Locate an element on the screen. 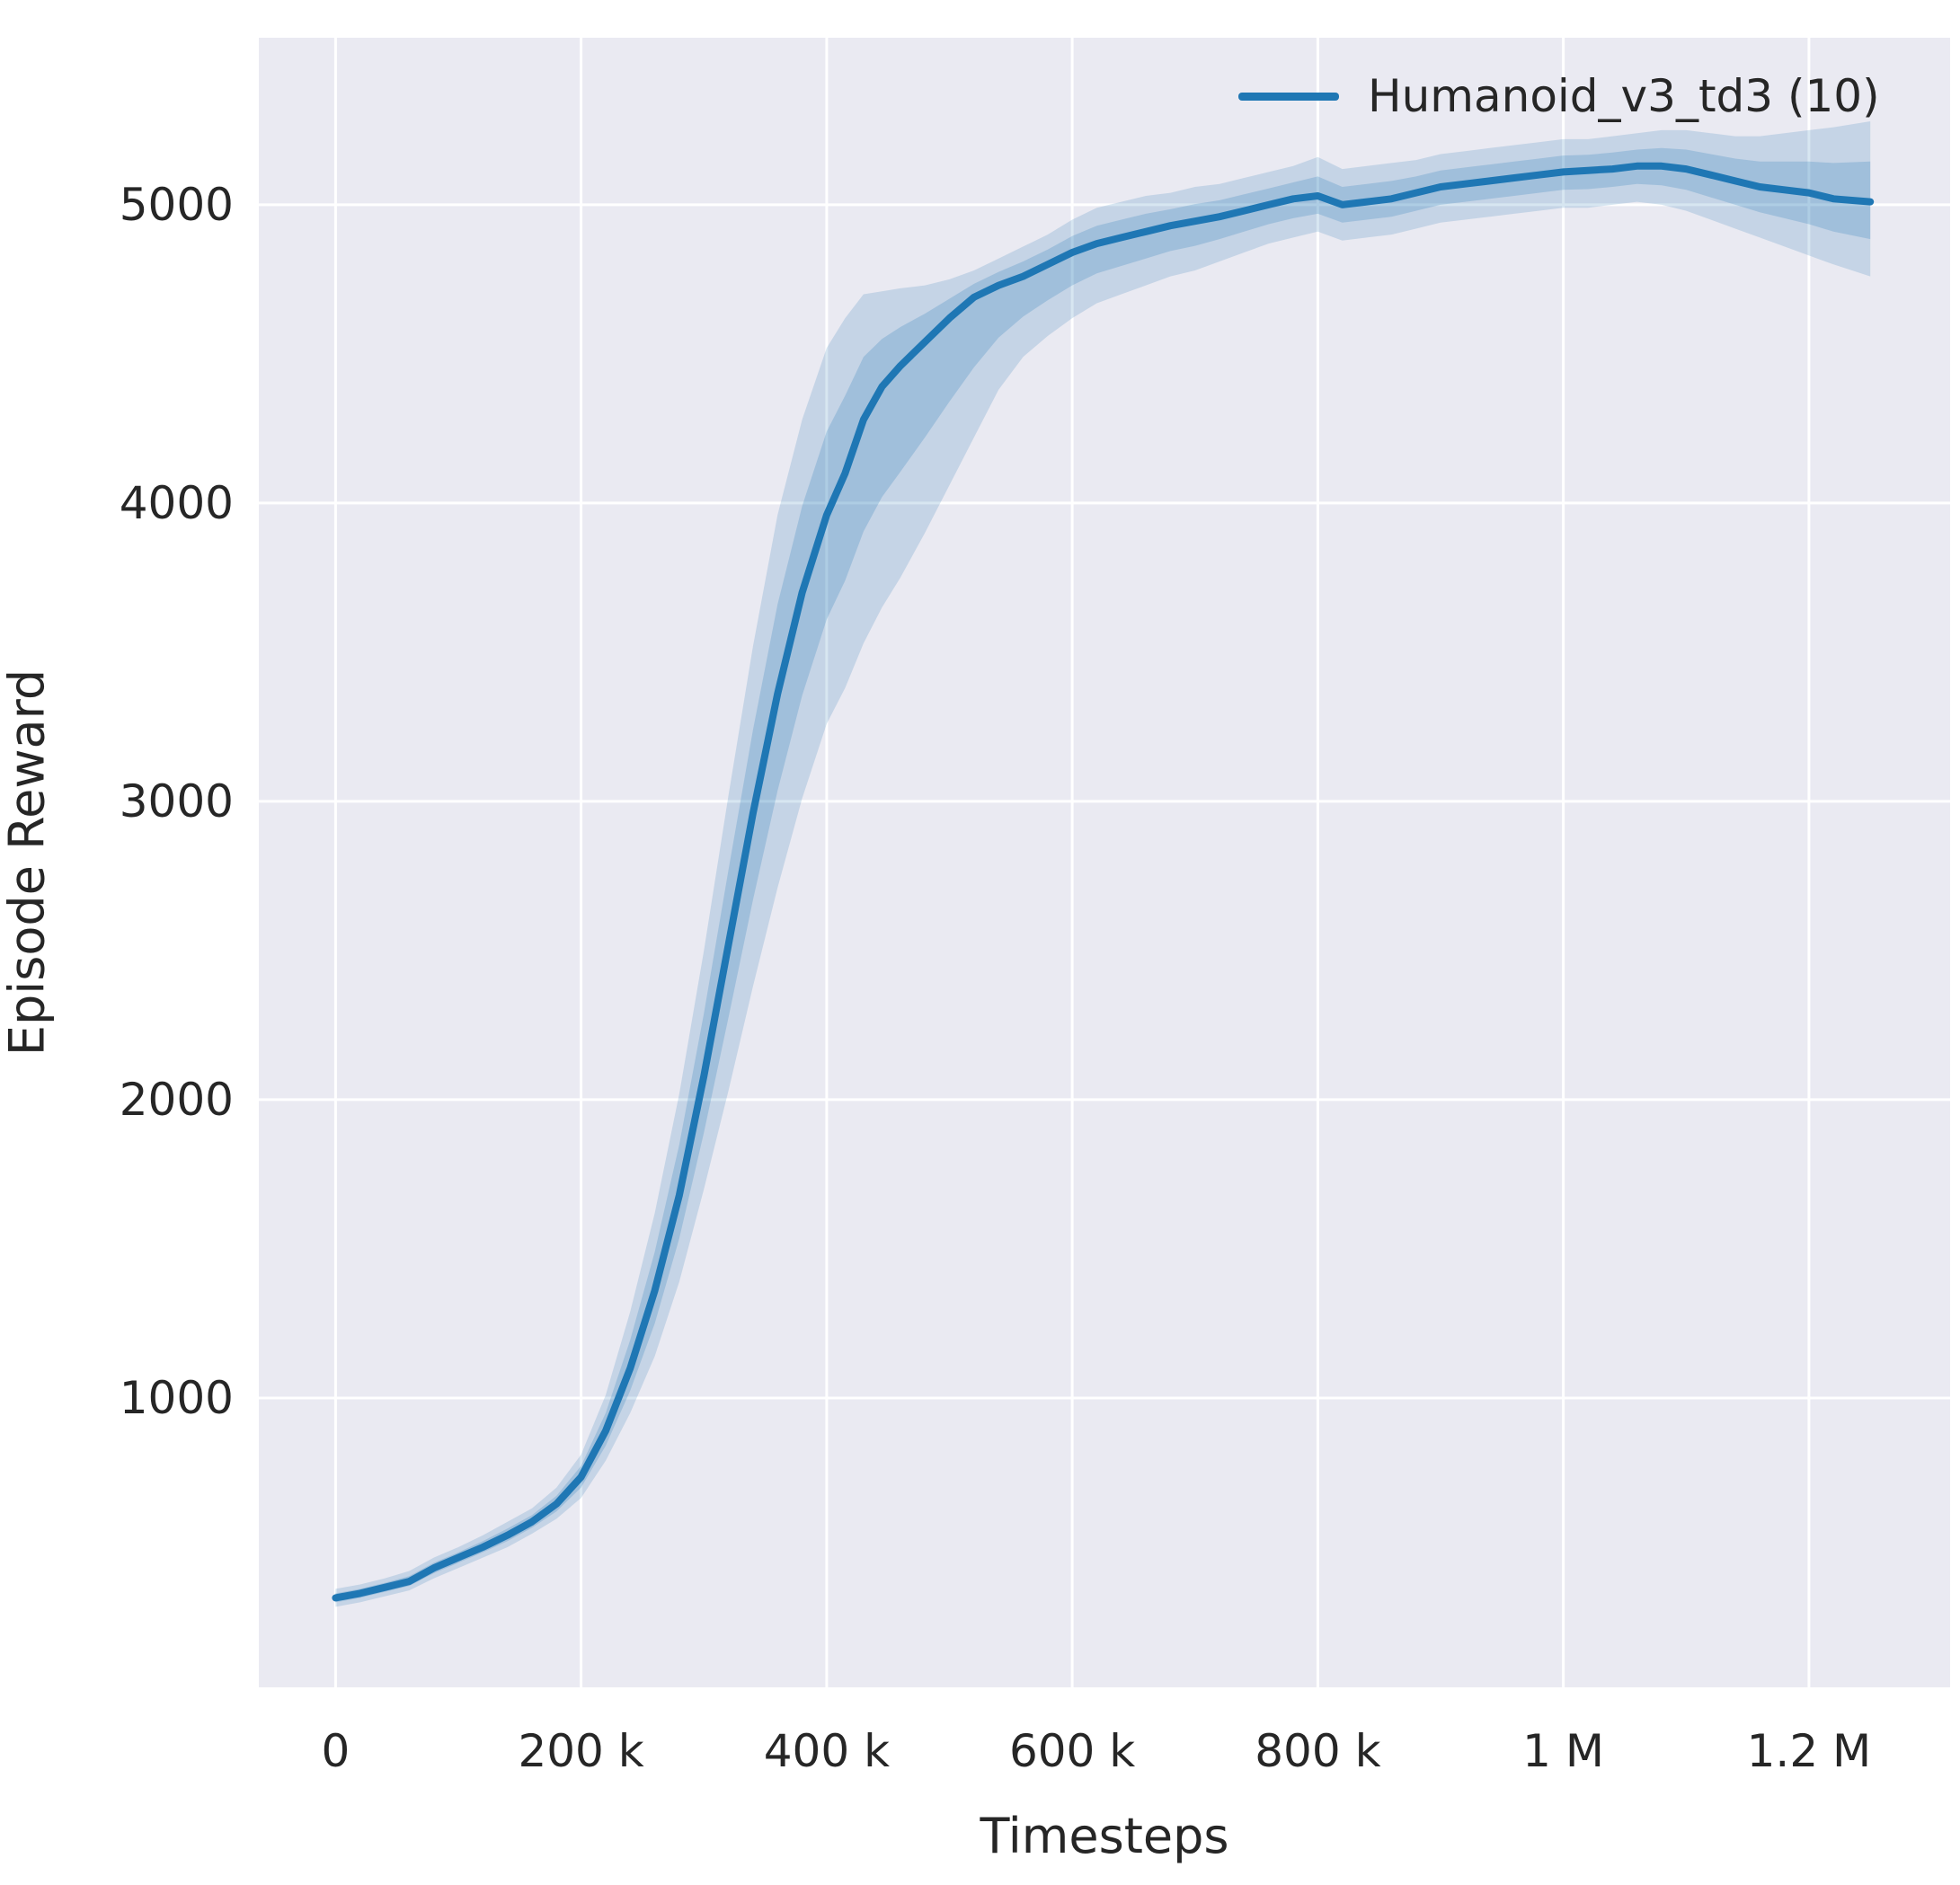 The width and height of the screenshot is (1960, 1885). legend-label: Humanoid_v3_td3 (10) is located at coordinates (1624, 96).